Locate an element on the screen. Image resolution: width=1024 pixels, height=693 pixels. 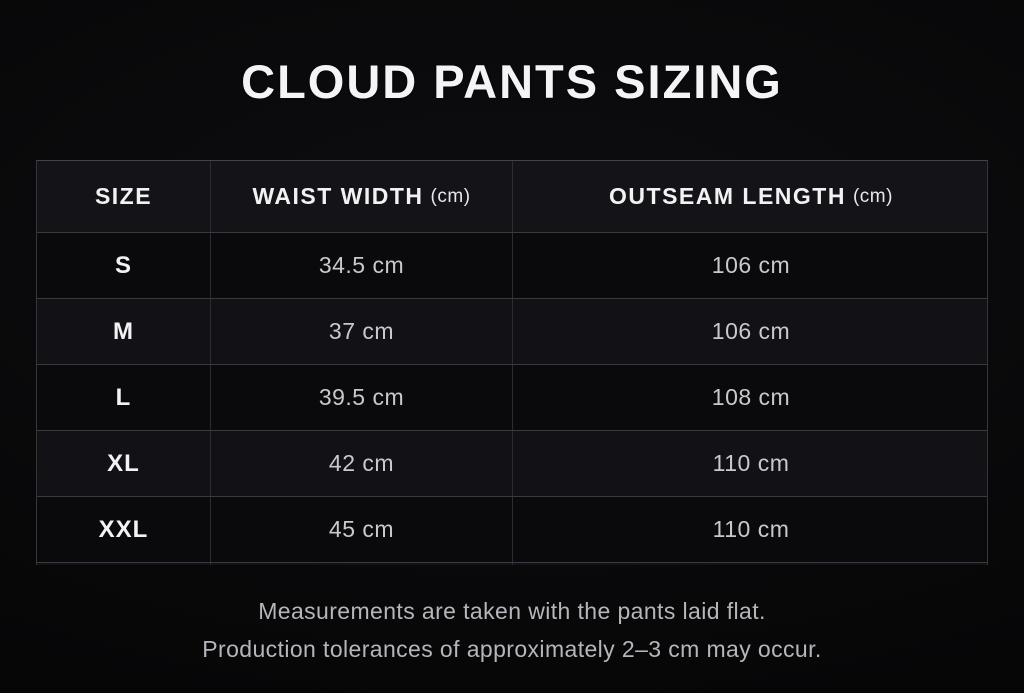
header-cell-waist: WAIST WIDTH (cm) is located at coordinates (362, 196).